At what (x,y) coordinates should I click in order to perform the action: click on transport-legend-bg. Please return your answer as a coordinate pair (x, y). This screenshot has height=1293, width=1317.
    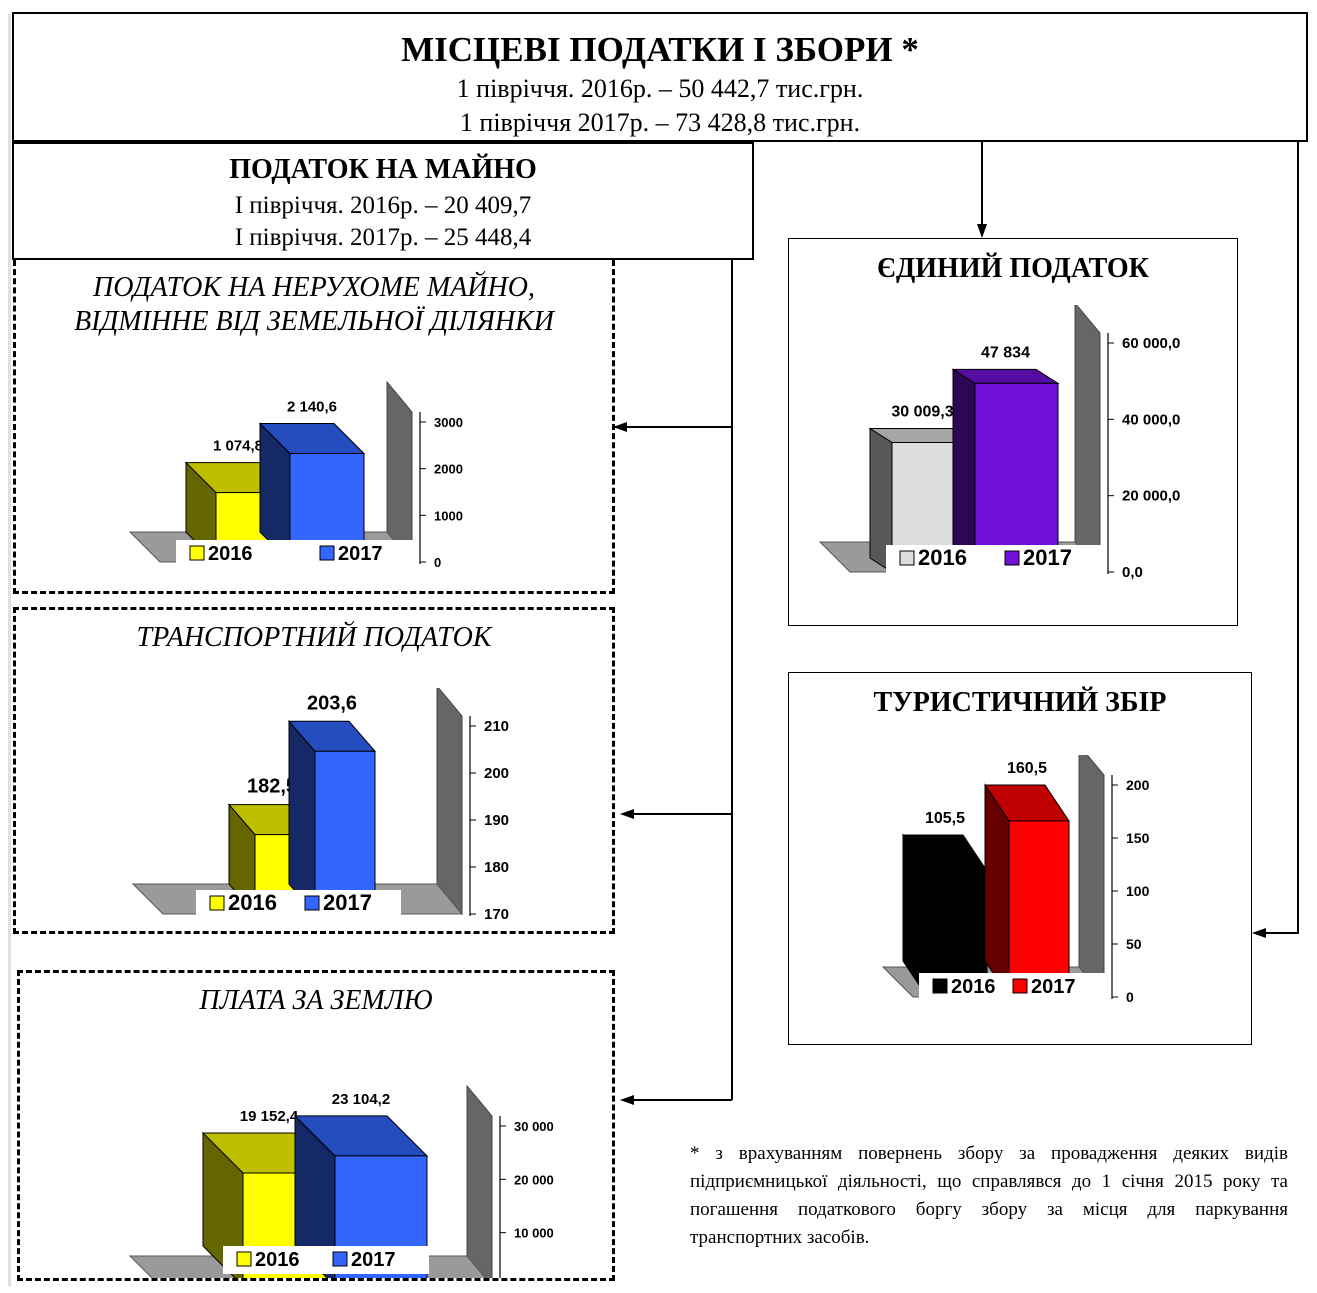
    Looking at the image, I should click on (298, 904).